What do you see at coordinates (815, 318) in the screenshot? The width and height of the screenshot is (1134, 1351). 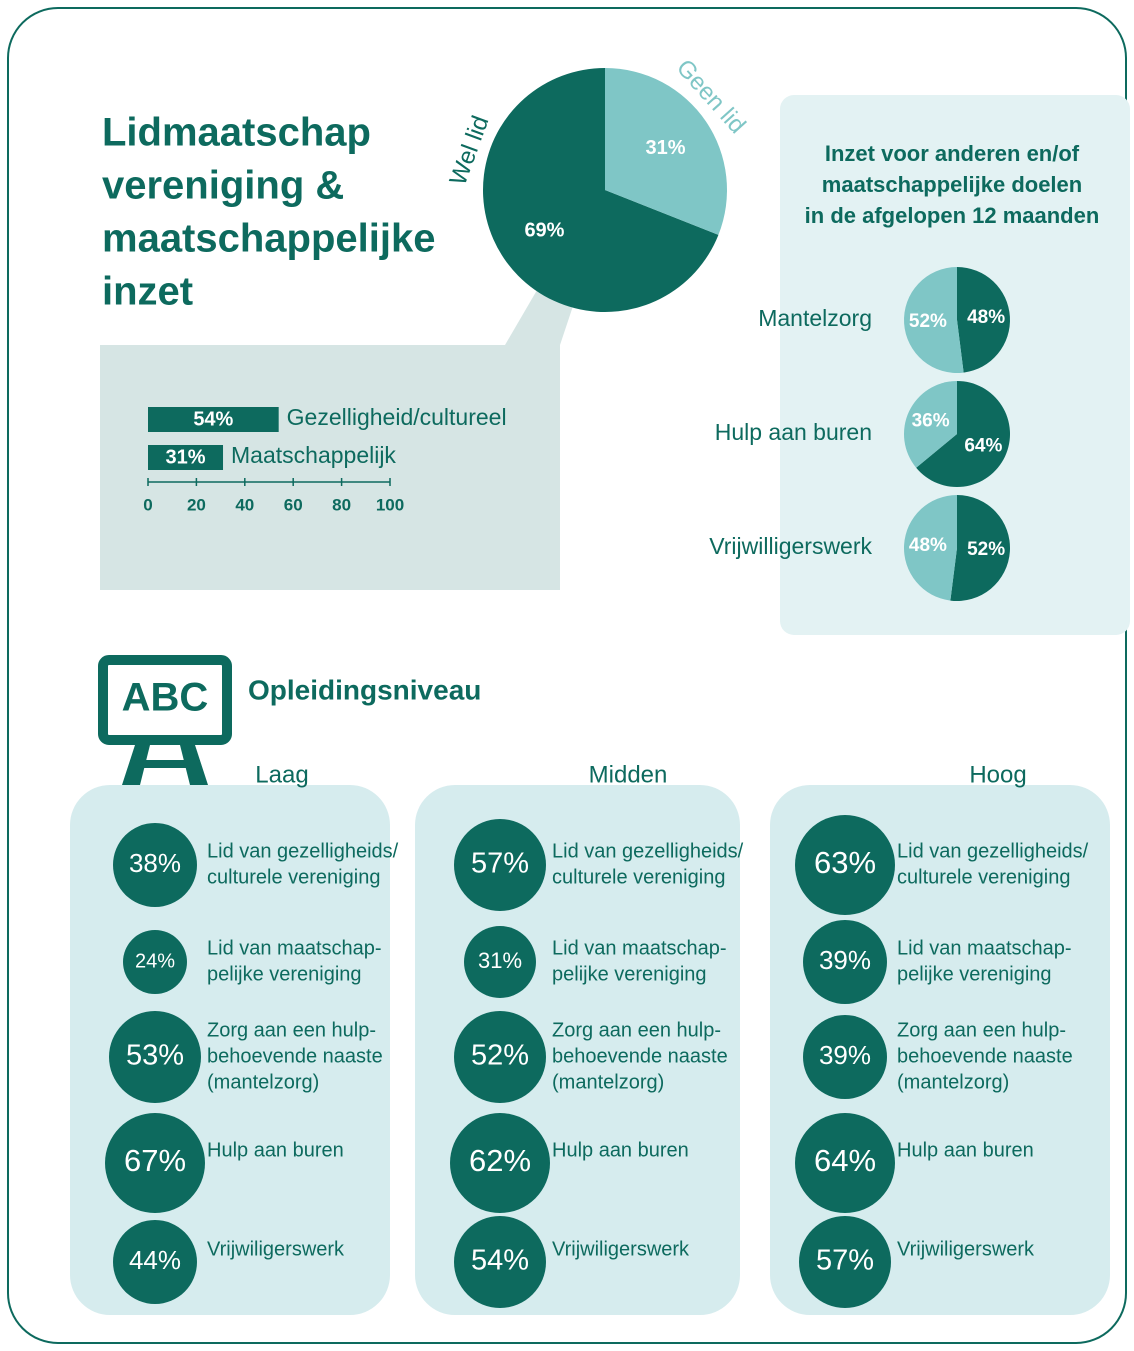 I see `pie-name: Mantelzorg` at bounding box center [815, 318].